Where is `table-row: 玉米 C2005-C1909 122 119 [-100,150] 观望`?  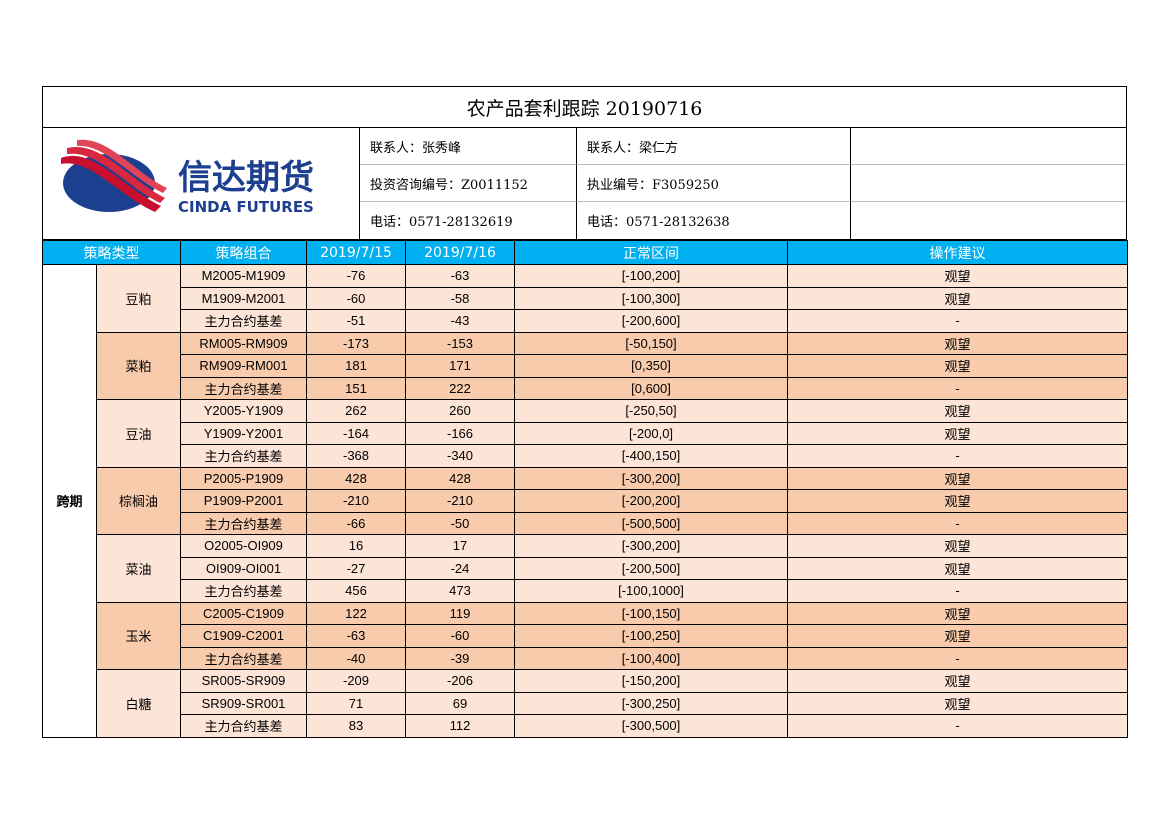
table-row: 玉米 C2005-C1909 122 119 [-100,150] 观望 is located at coordinates (585, 635).